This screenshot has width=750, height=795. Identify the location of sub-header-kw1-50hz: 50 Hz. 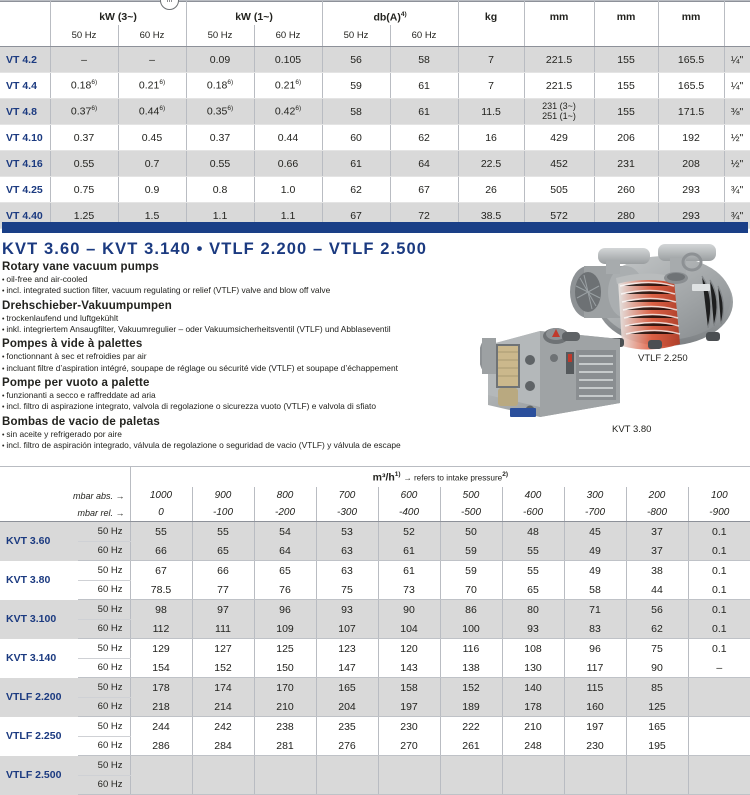
(220, 36).